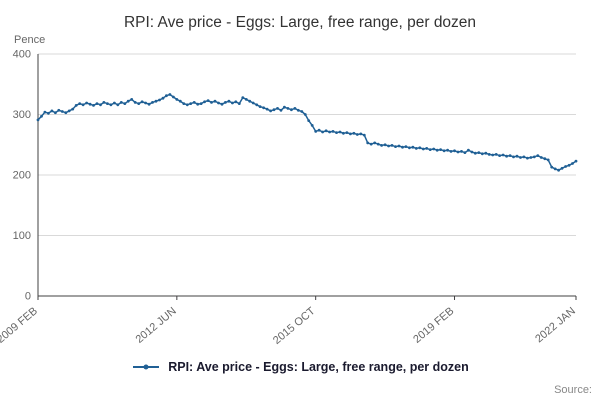  Describe the element at coordinates (30, 40) in the screenshot. I see `y-axis-unit-label: Pence` at that location.